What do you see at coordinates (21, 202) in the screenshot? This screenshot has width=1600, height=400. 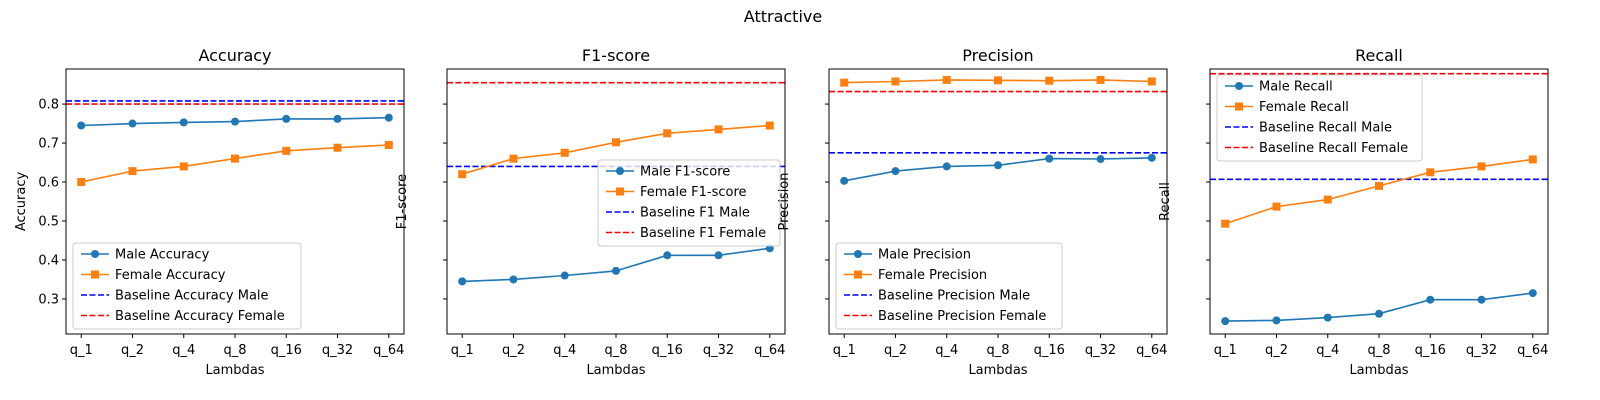 I see `y-axis-label: Accuracy` at bounding box center [21, 202].